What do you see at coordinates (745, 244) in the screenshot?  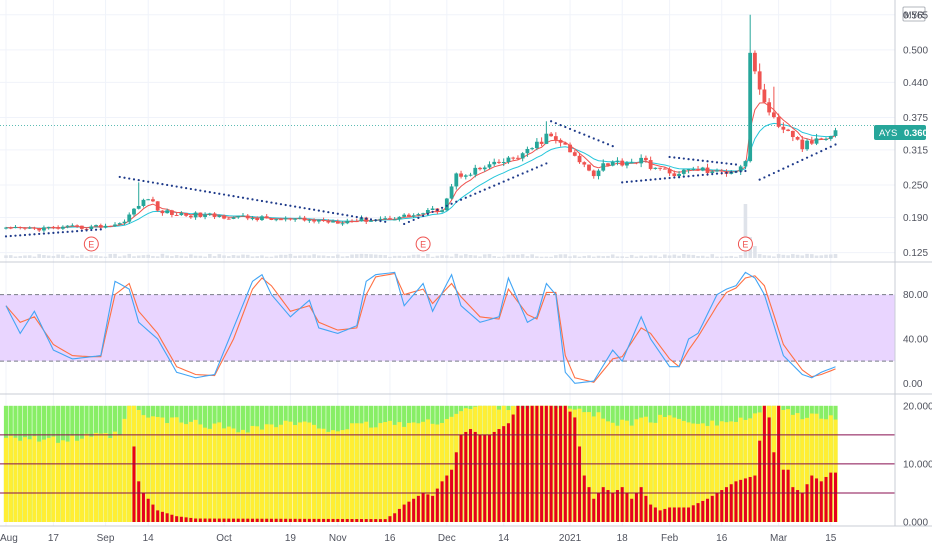 I see `earnings-marker` at bounding box center [745, 244].